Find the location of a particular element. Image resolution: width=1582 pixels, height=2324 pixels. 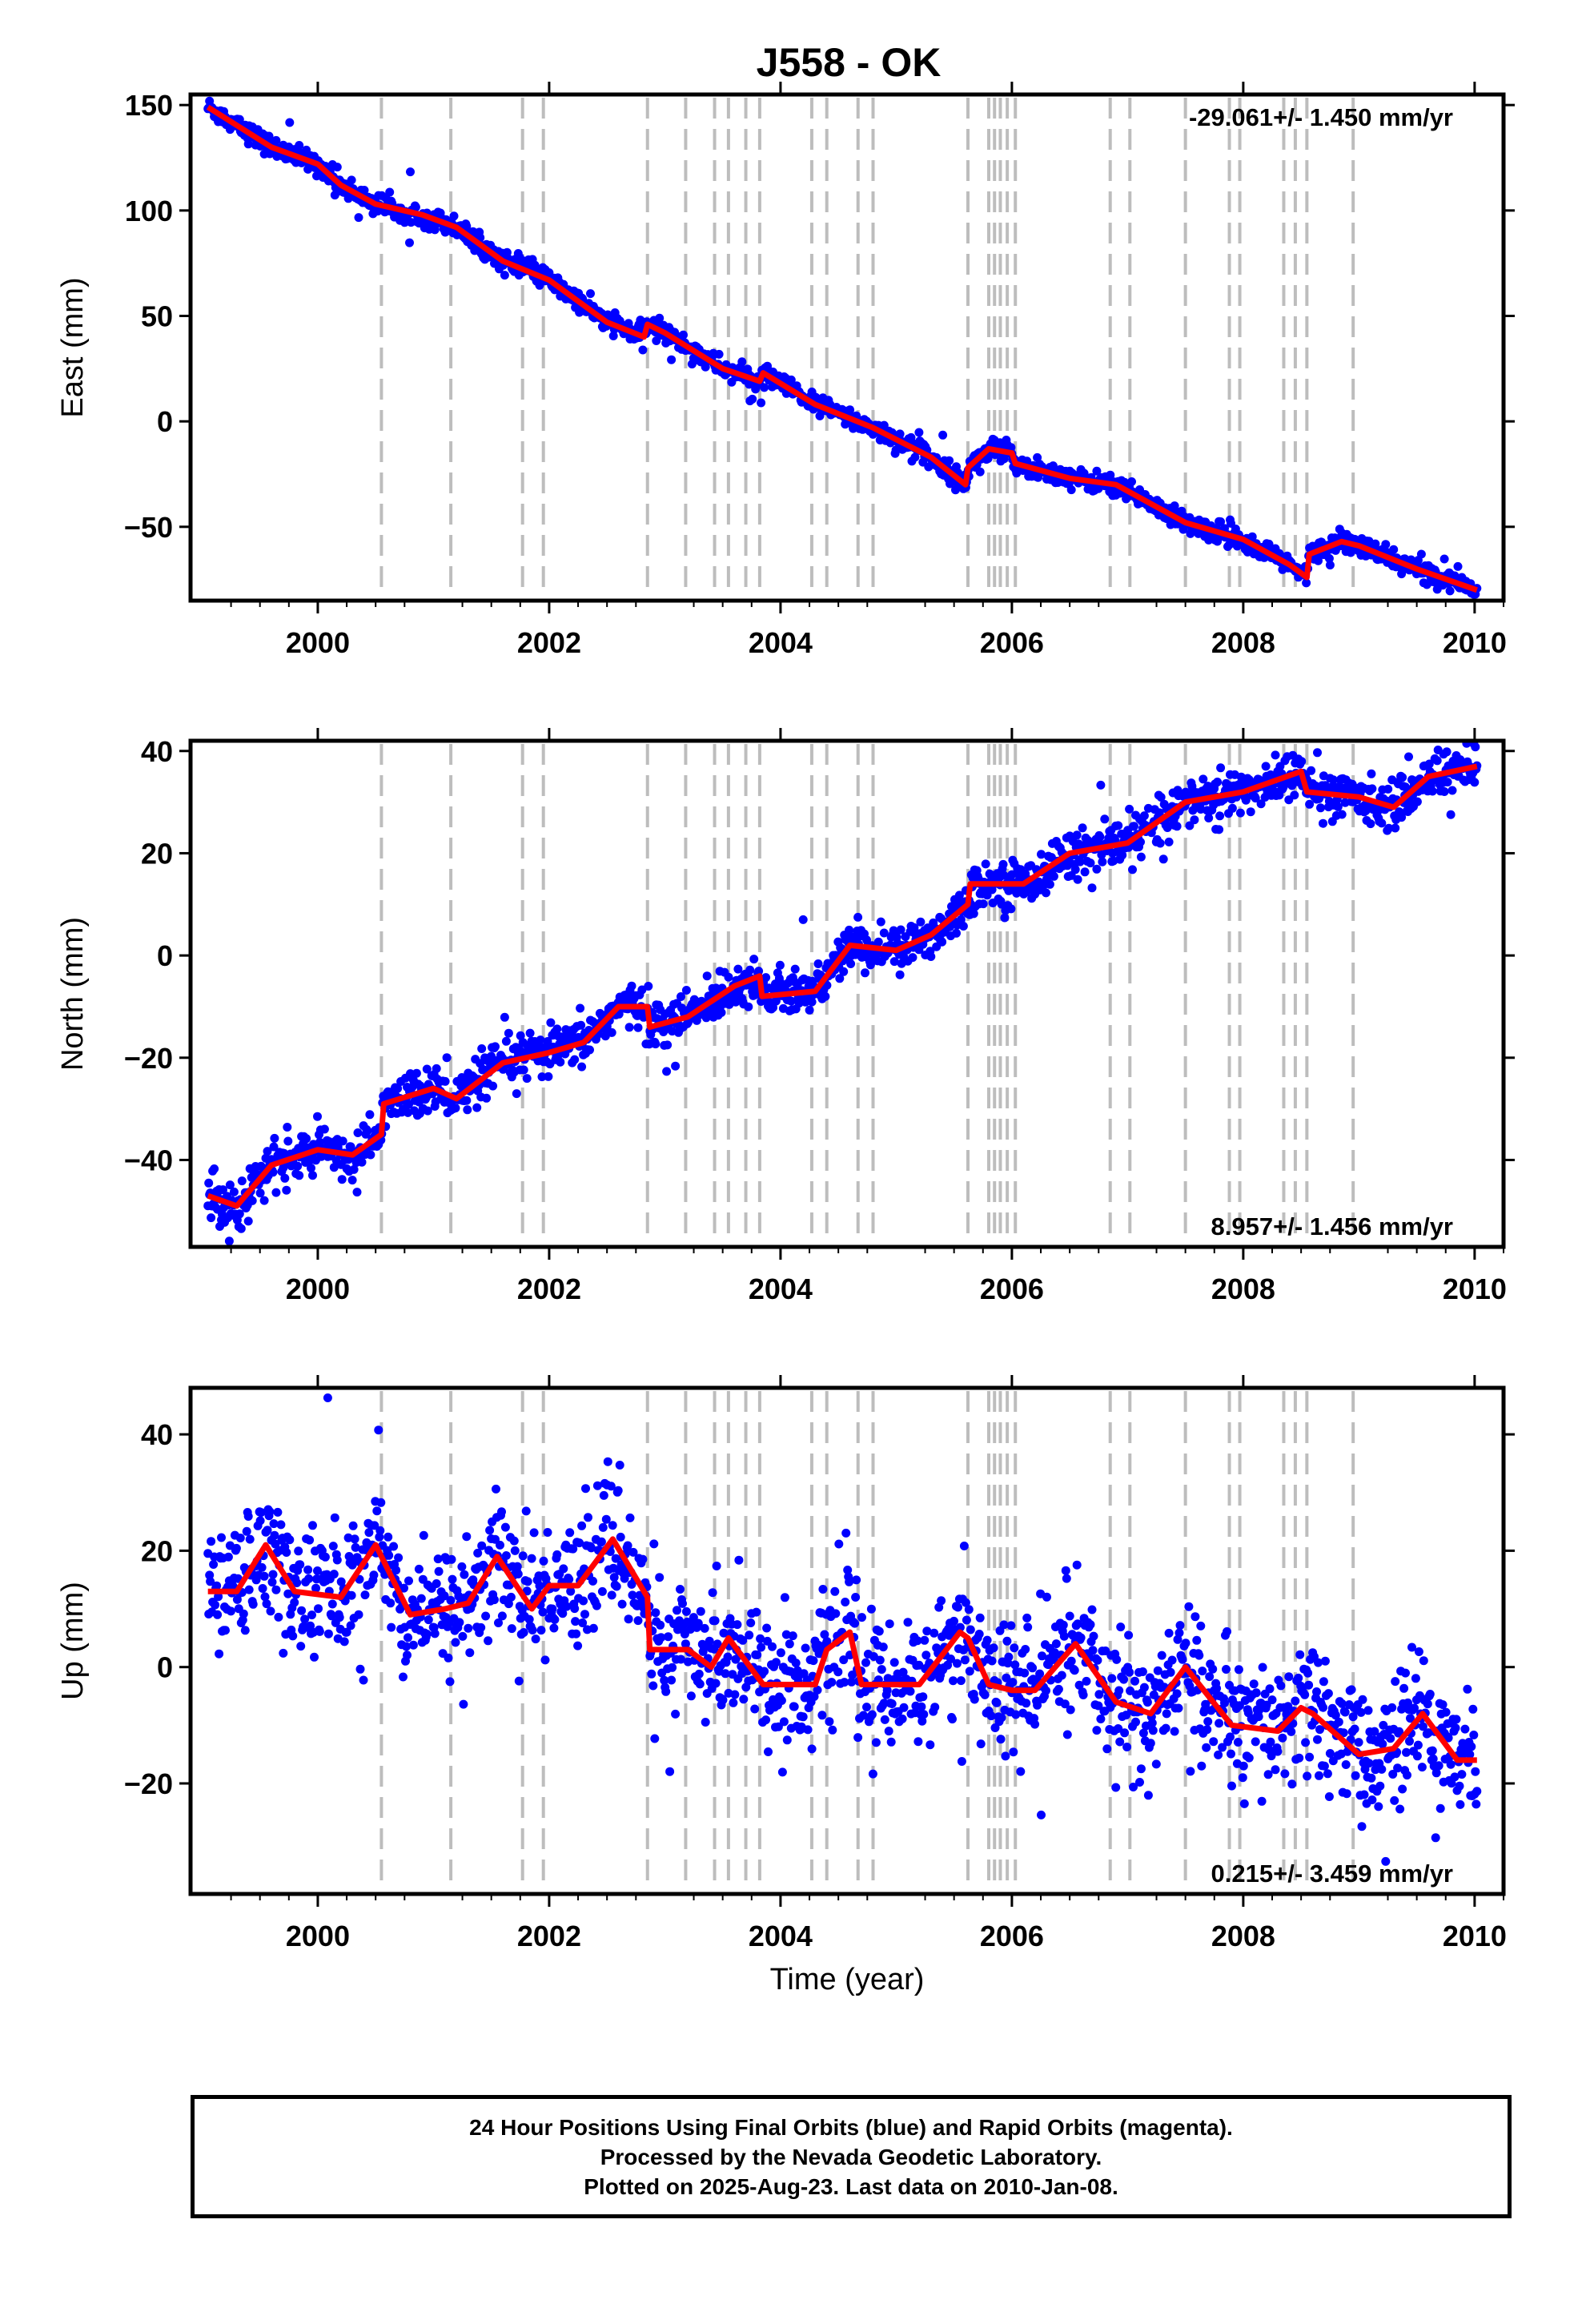

x-tick-label: 2008 is located at coordinates (1243, 1289).